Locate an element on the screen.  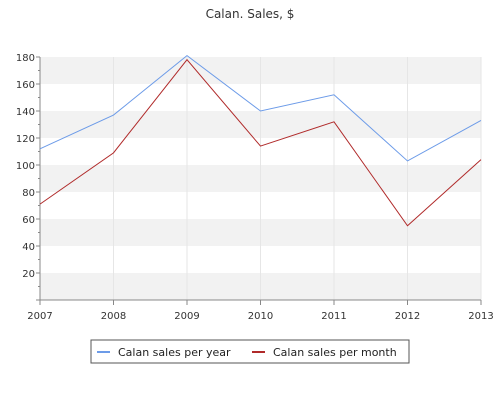
y-tick-label: 80 is located at coordinates (28, 193).